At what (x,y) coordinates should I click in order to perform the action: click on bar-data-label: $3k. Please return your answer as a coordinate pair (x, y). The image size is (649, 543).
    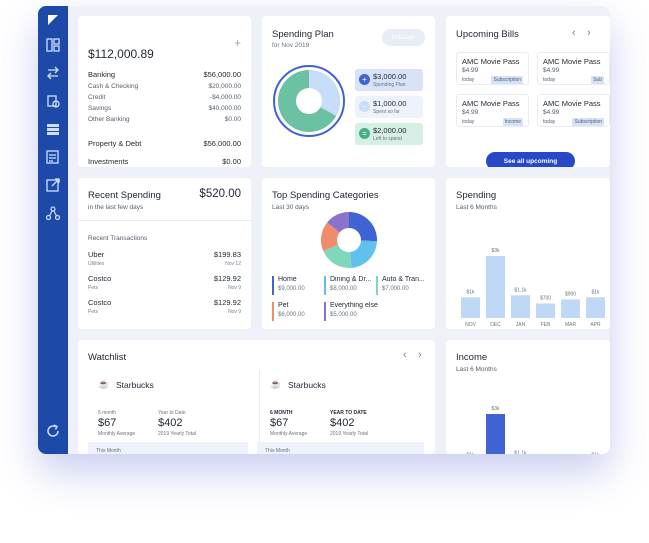
    Looking at the image, I should click on (495, 409).